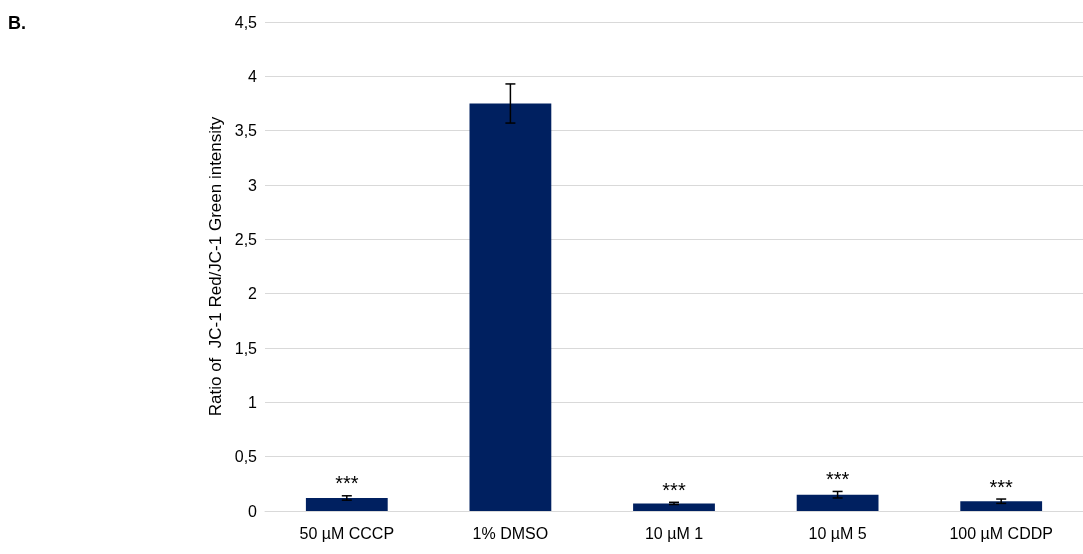 The image size is (1083, 554). Describe the element at coordinates (215, 266) in the screenshot. I see `y-axis-title: Ratio of JC-1 Red/JC-1 Green intensity` at that location.